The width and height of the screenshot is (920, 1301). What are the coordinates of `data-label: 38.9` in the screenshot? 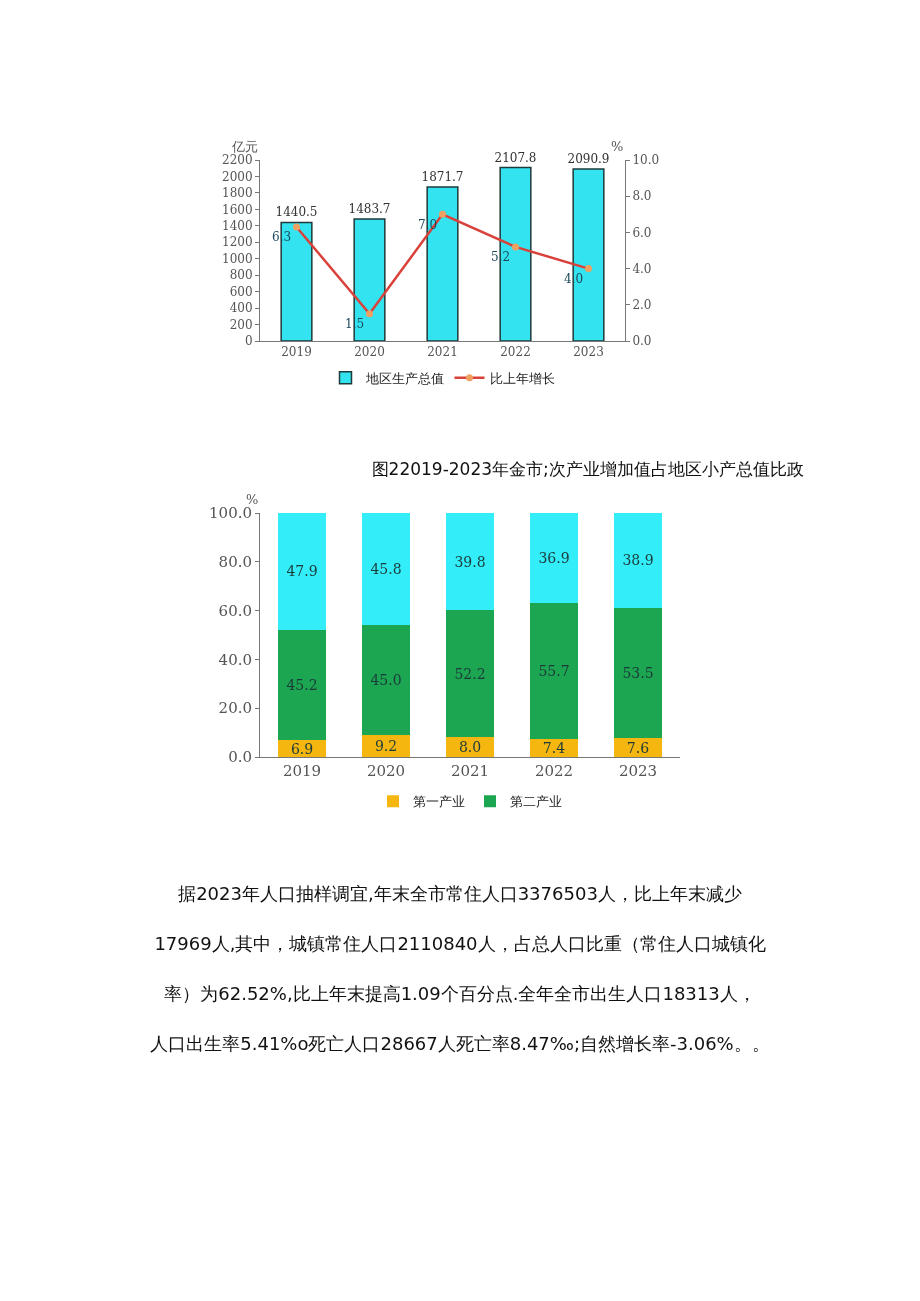 It's located at (638, 560).